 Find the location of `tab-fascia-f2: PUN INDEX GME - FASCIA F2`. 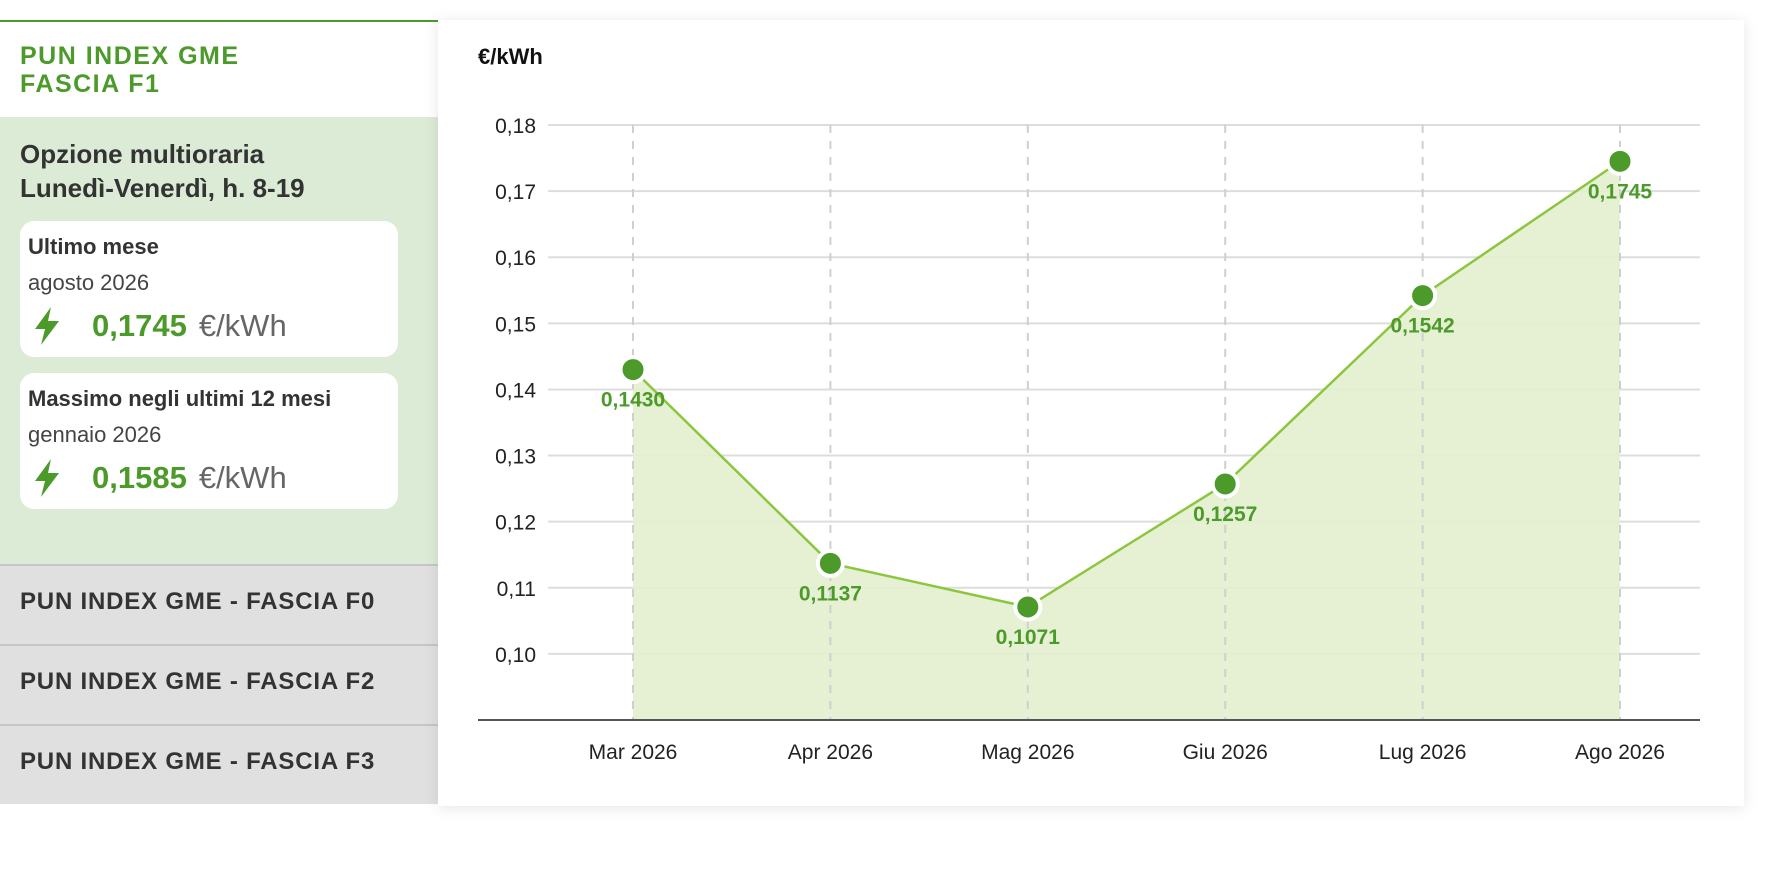

tab-fascia-f2: PUN INDEX GME - FASCIA F2 is located at coordinates (219, 684).